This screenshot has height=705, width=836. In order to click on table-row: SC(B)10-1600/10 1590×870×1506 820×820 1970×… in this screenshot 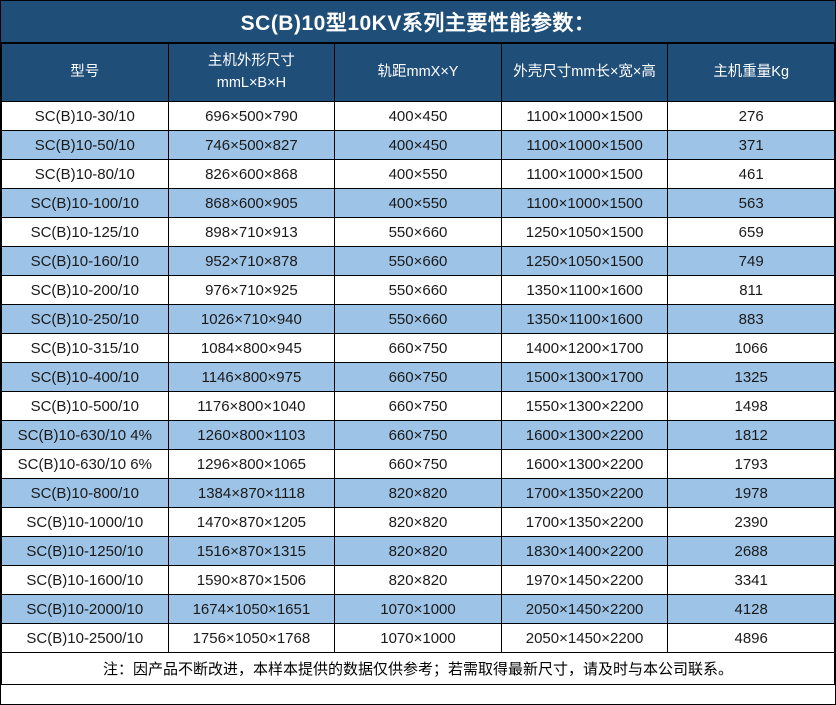, I will do `click(418, 580)`.